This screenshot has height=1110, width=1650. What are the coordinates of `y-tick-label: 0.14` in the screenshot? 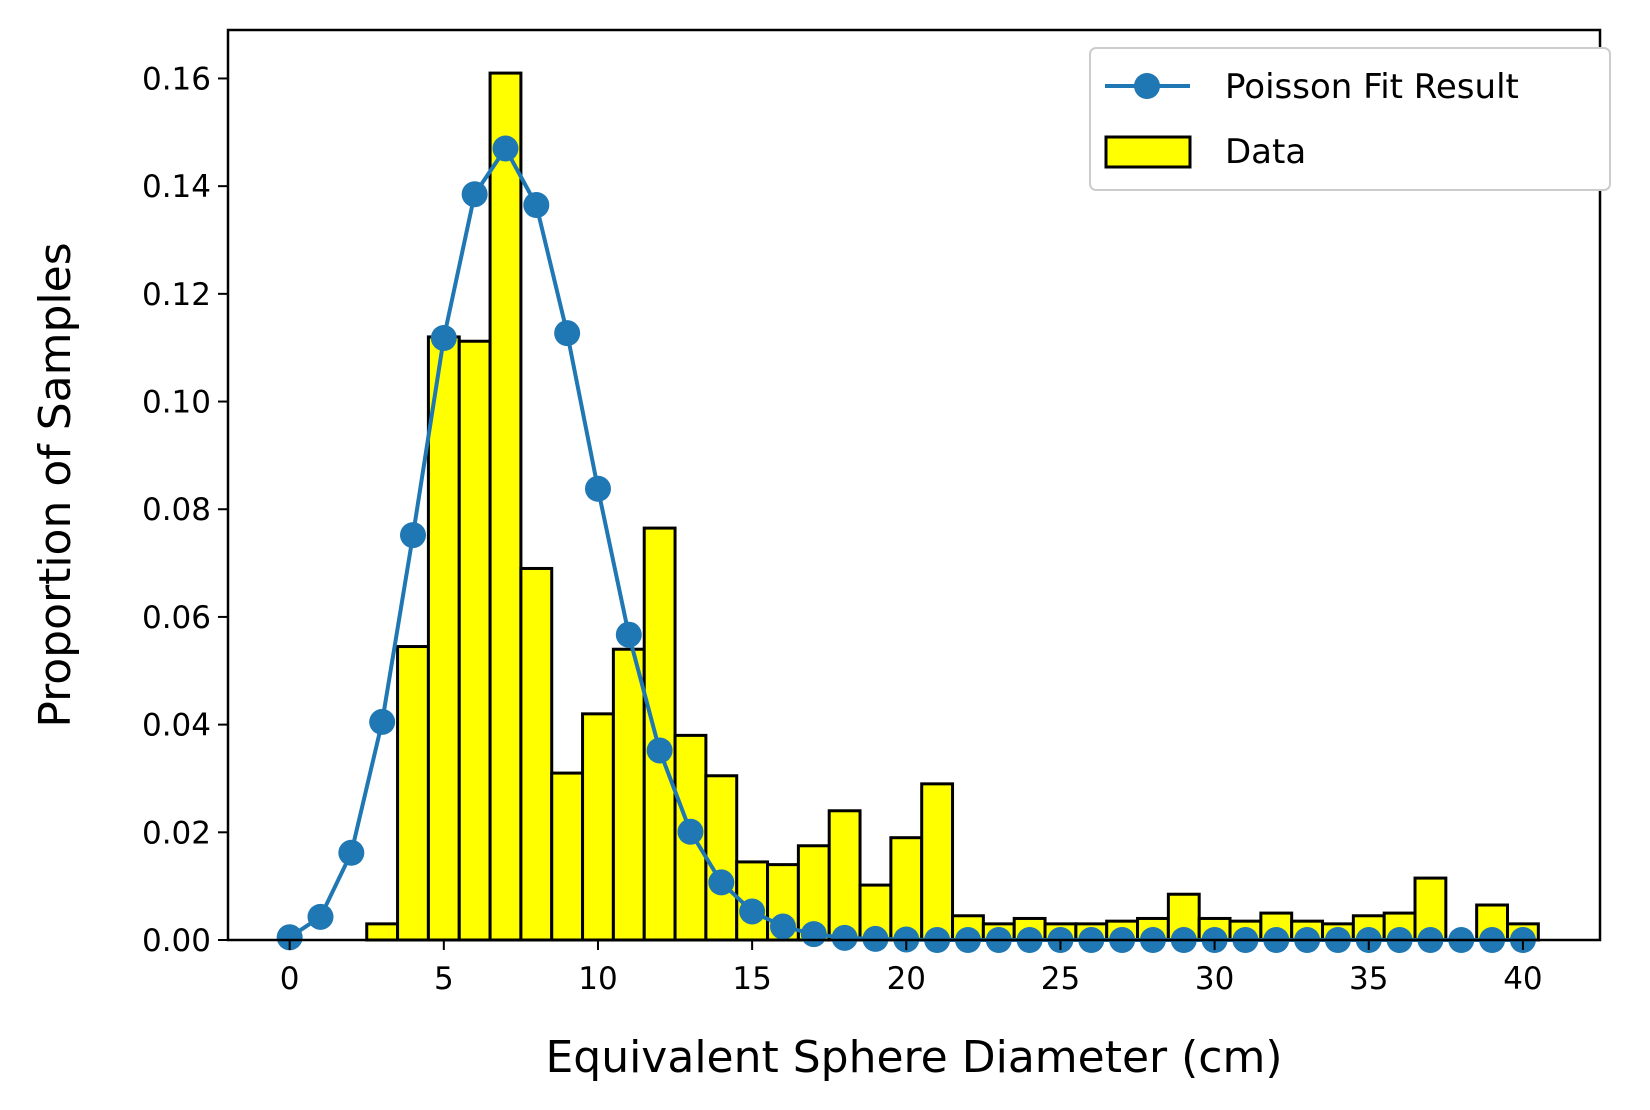 It's located at (176, 187).